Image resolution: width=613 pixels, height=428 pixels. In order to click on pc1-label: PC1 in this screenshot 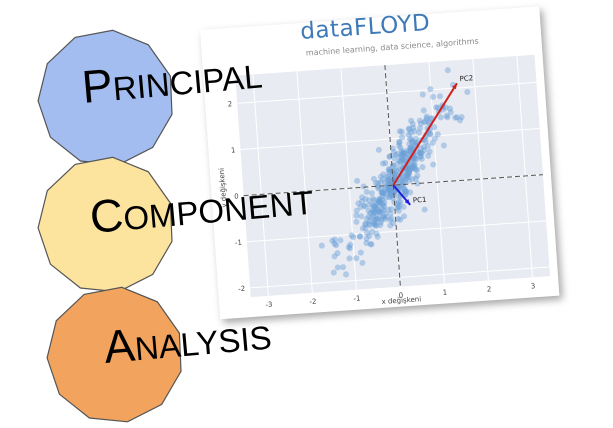, I will do `click(420, 200)`.